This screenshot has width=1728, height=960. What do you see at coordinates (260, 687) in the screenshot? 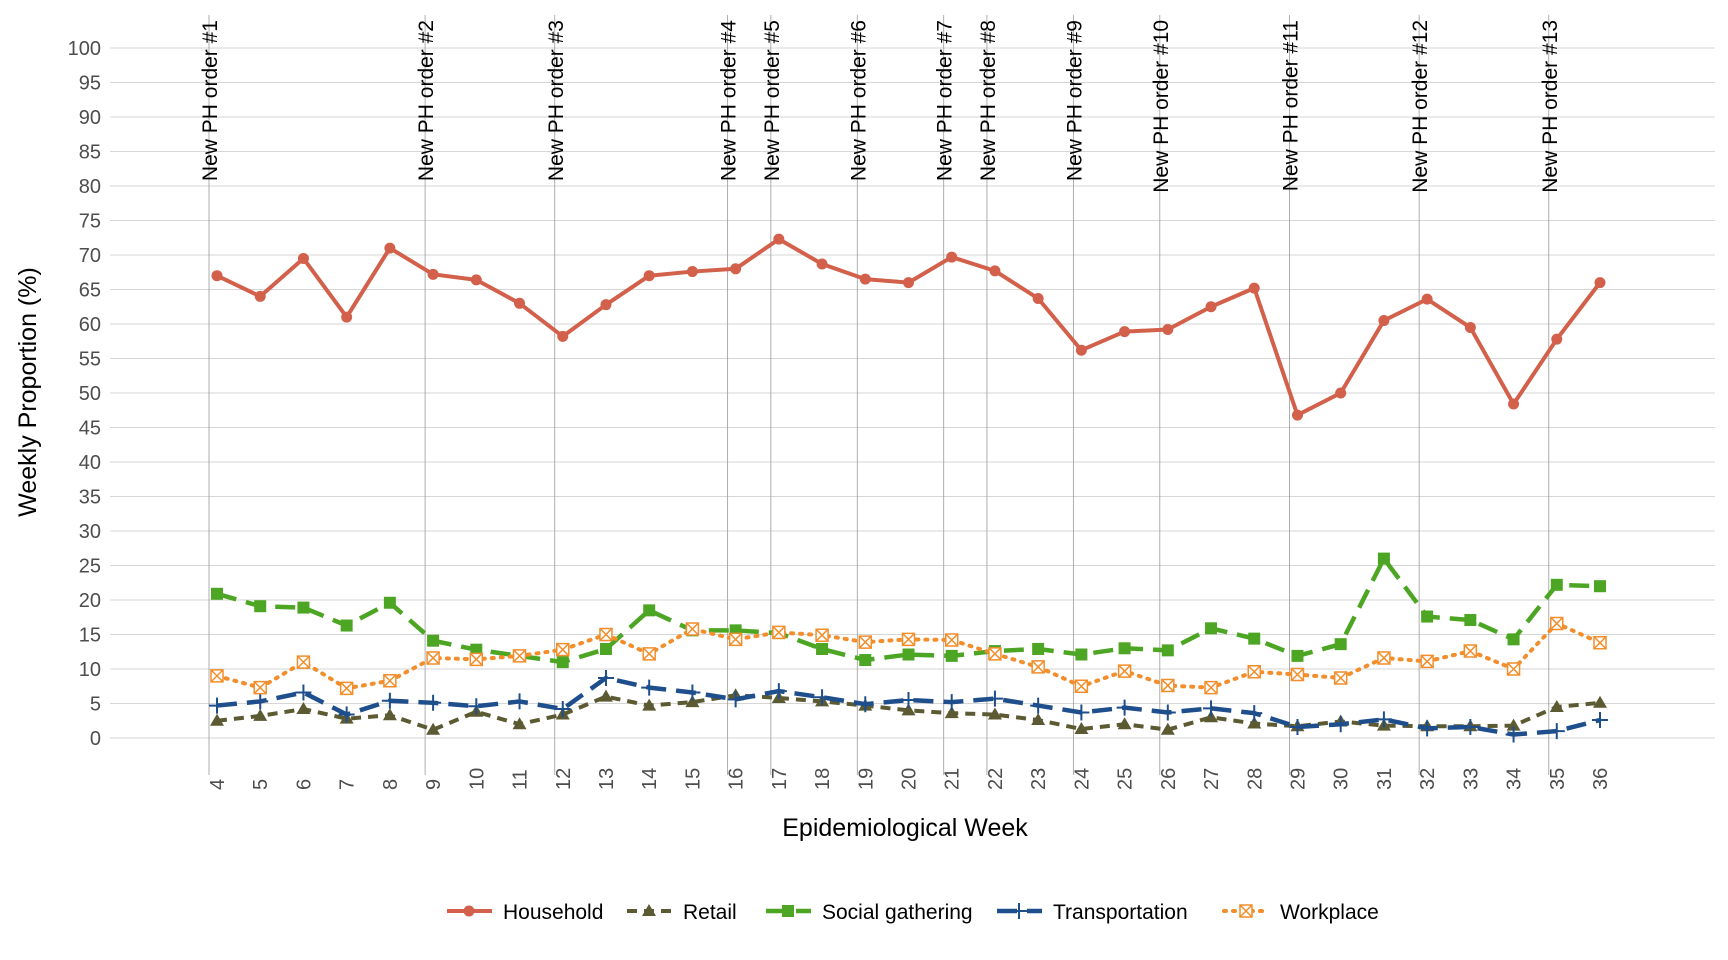
I see `data-point-workplace-wk5` at bounding box center [260, 687].